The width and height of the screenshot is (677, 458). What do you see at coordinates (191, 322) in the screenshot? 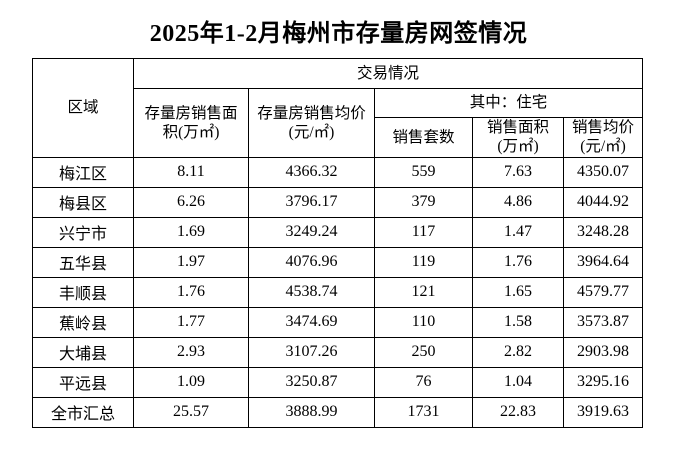
I see `data-cell: 1.77` at bounding box center [191, 322].